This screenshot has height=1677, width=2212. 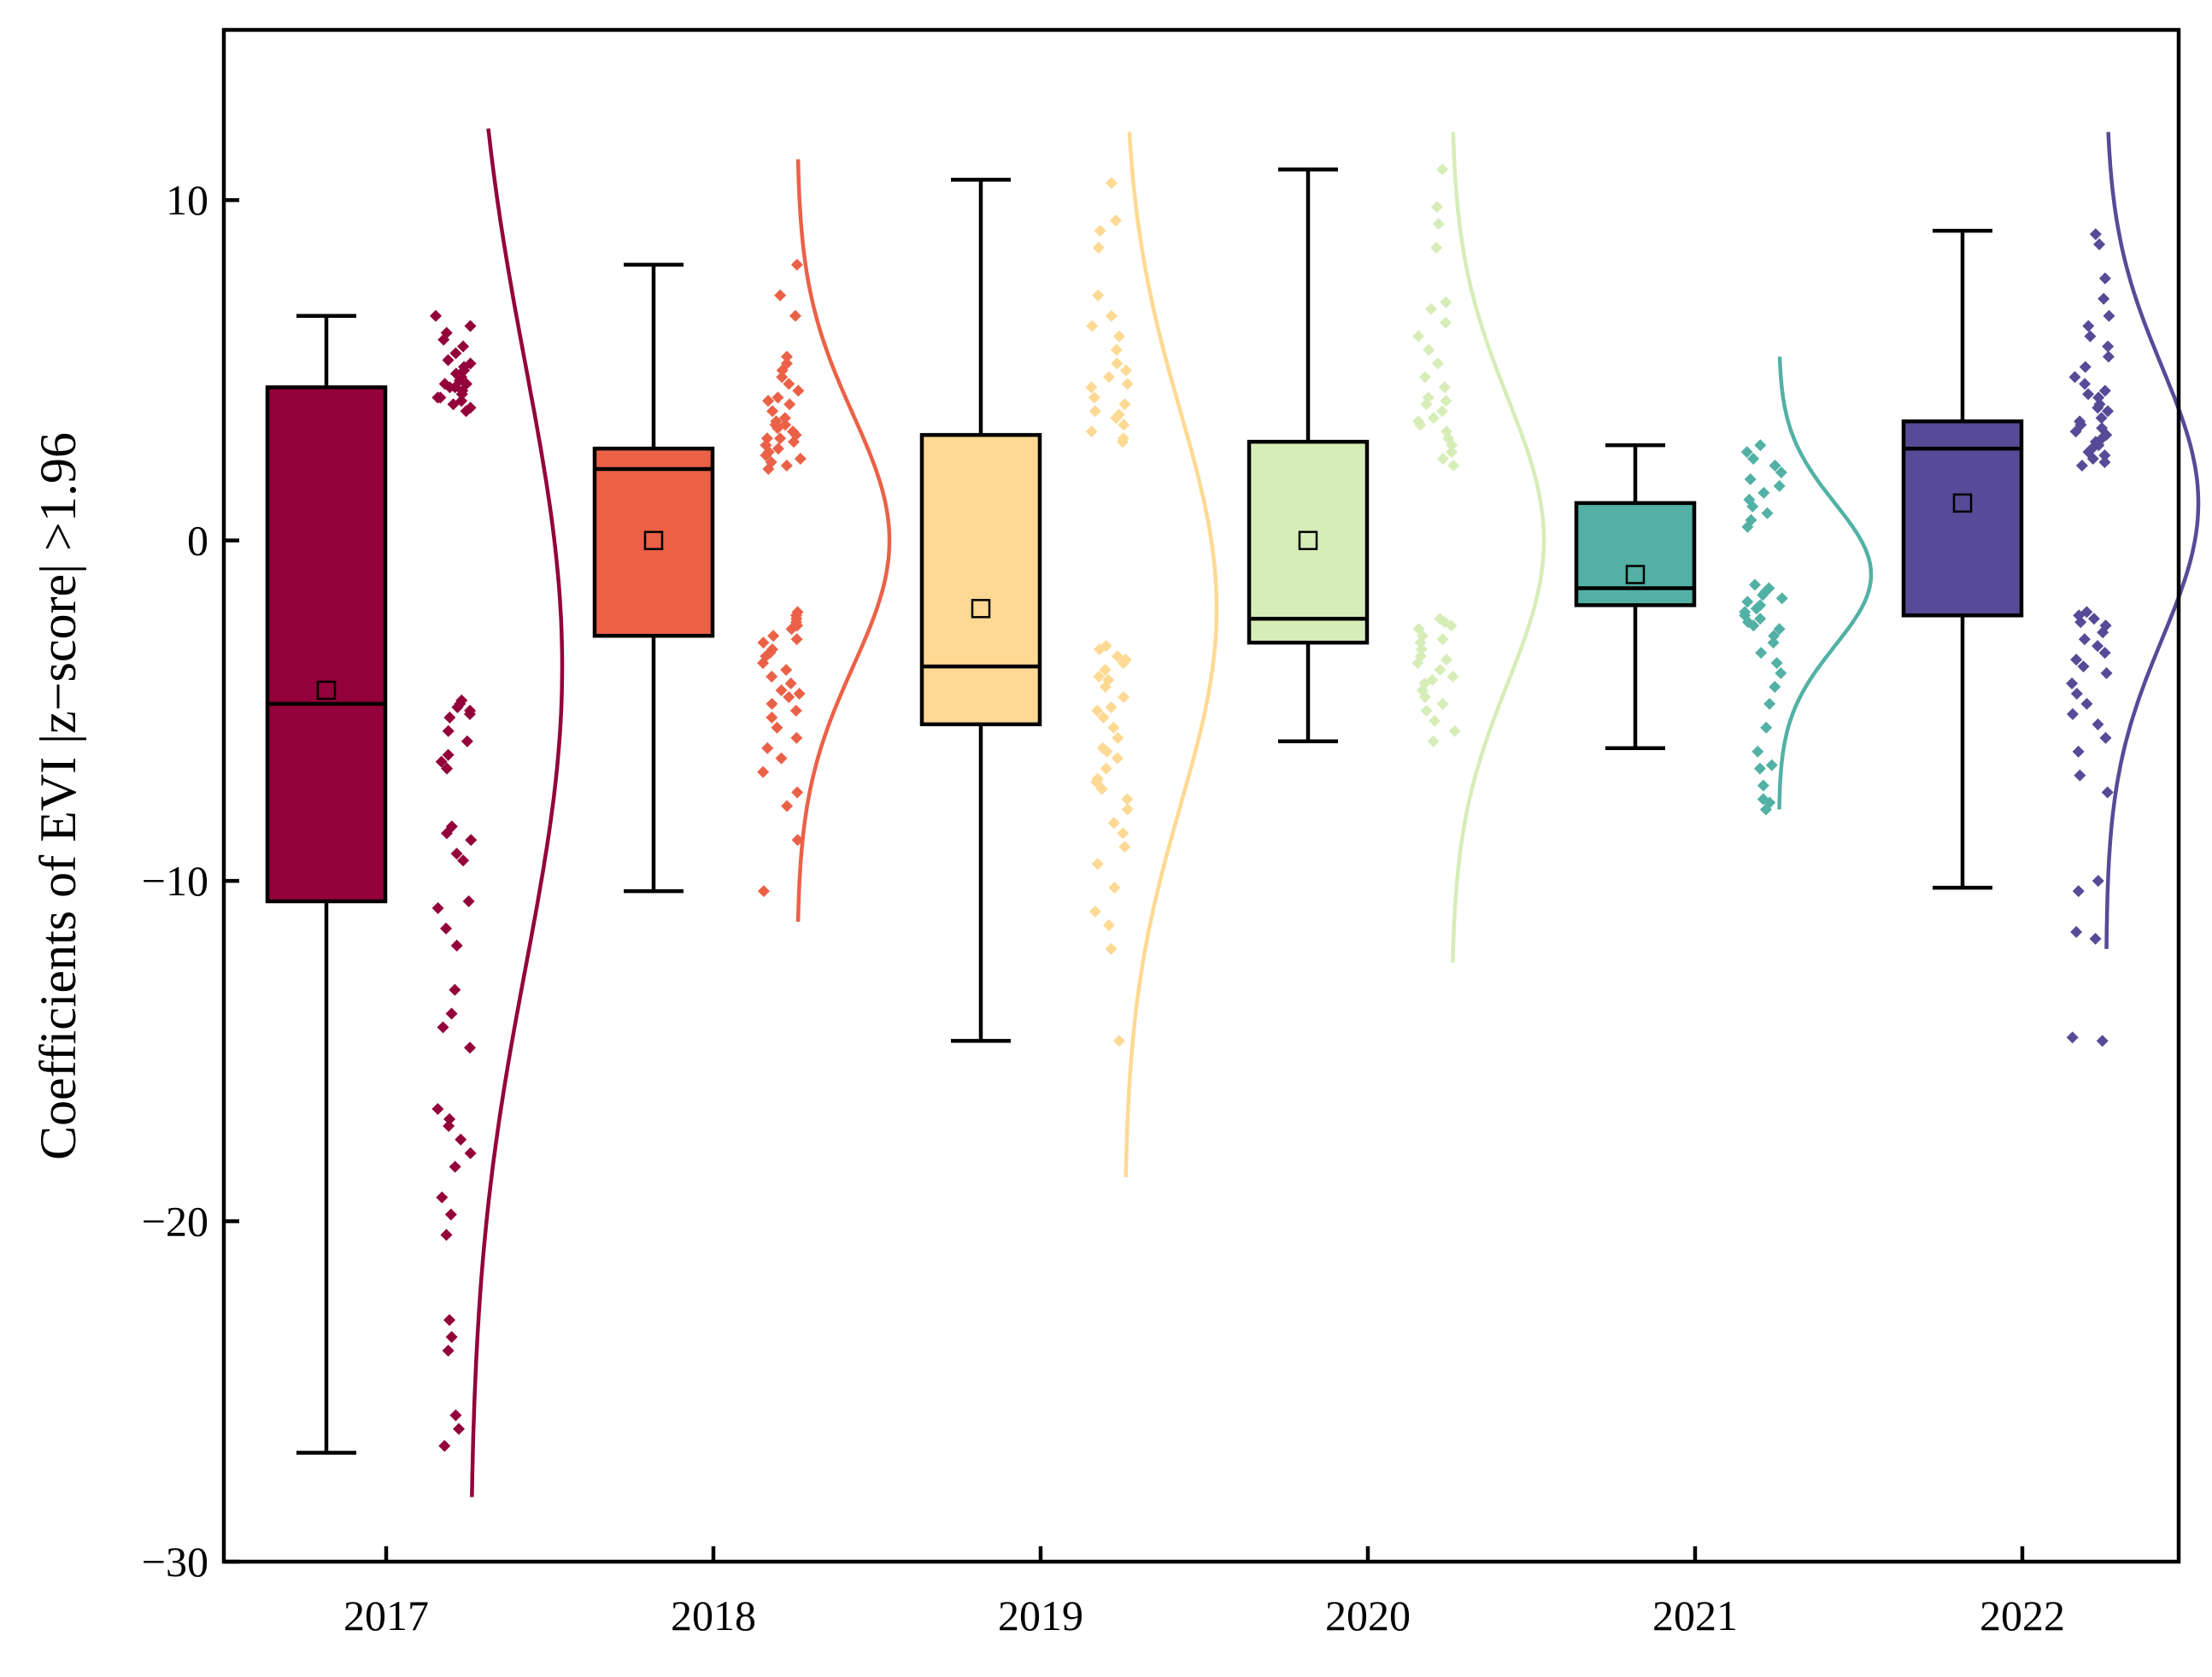 What do you see at coordinates (326, 691) in the screenshot?
I see `mean-marker-2017` at bounding box center [326, 691].